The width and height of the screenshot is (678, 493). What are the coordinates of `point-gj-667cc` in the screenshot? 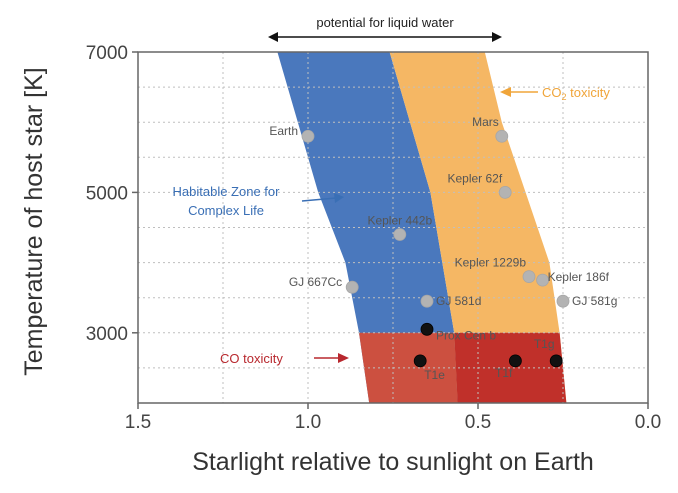 It's located at (352, 287).